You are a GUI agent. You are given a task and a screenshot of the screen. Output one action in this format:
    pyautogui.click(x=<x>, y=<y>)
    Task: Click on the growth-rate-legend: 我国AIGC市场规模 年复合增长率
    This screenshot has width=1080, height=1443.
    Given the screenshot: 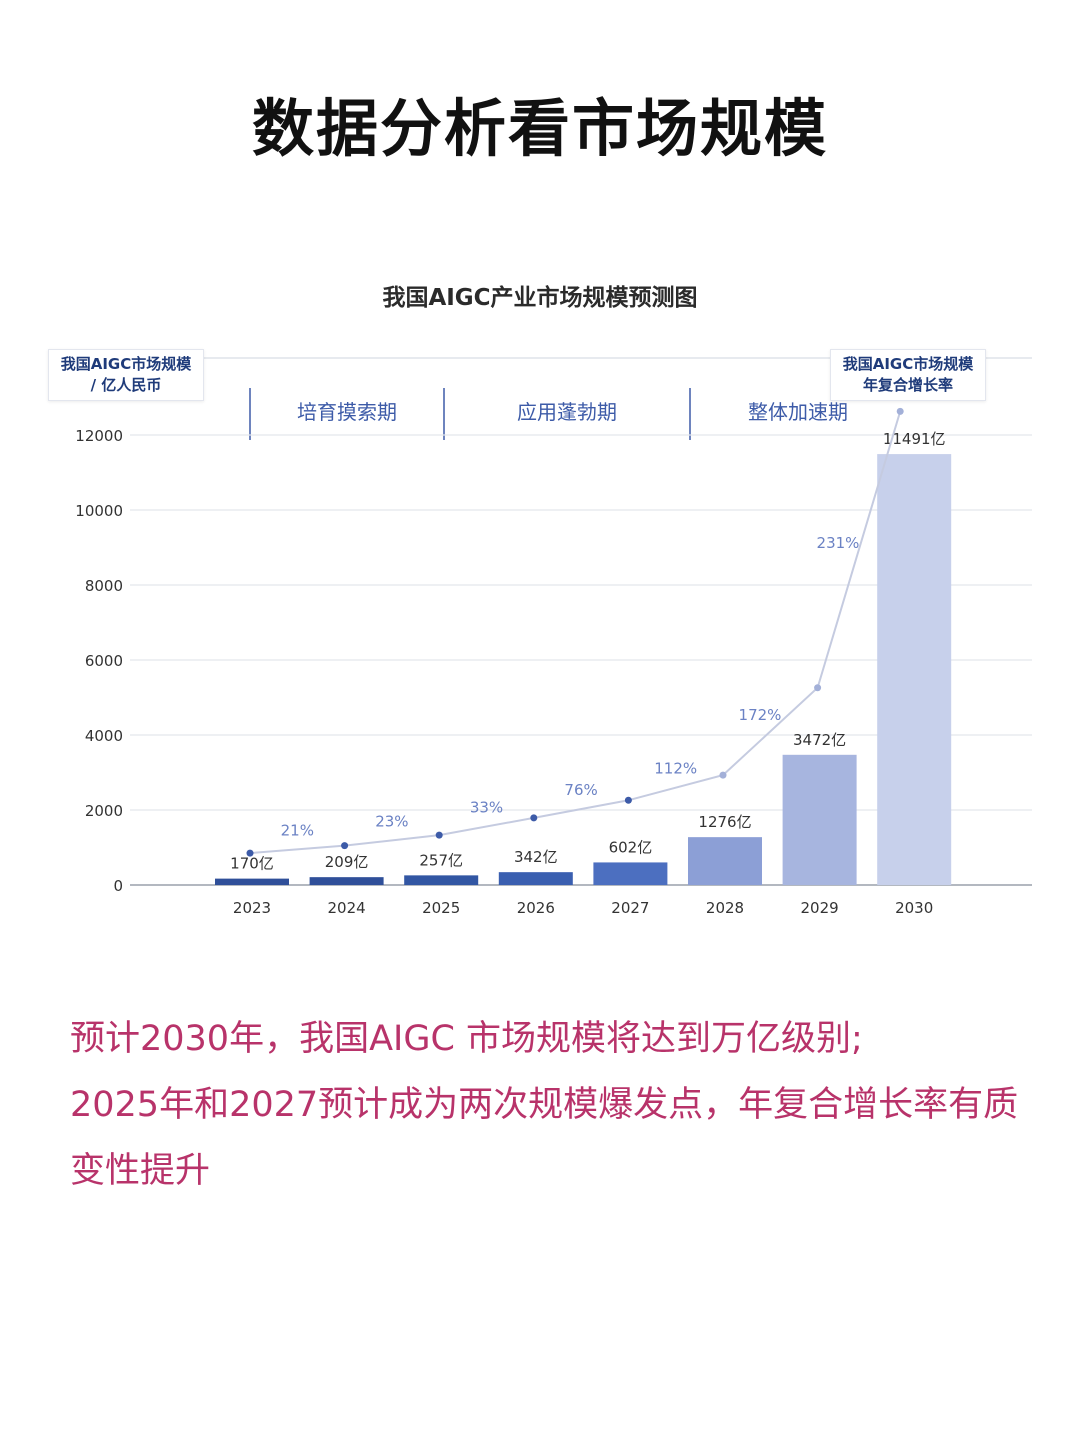 What is the action you would take?
    pyautogui.click(x=908, y=375)
    